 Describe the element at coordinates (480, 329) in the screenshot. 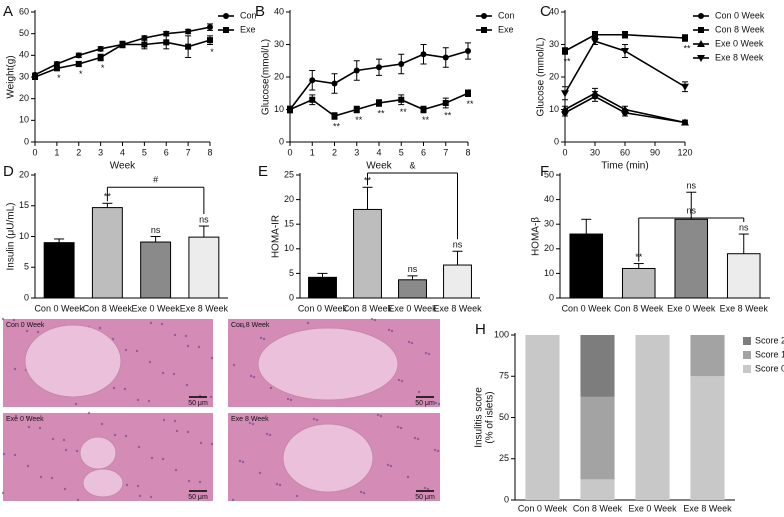

I see `panel-letter: H` at that location.